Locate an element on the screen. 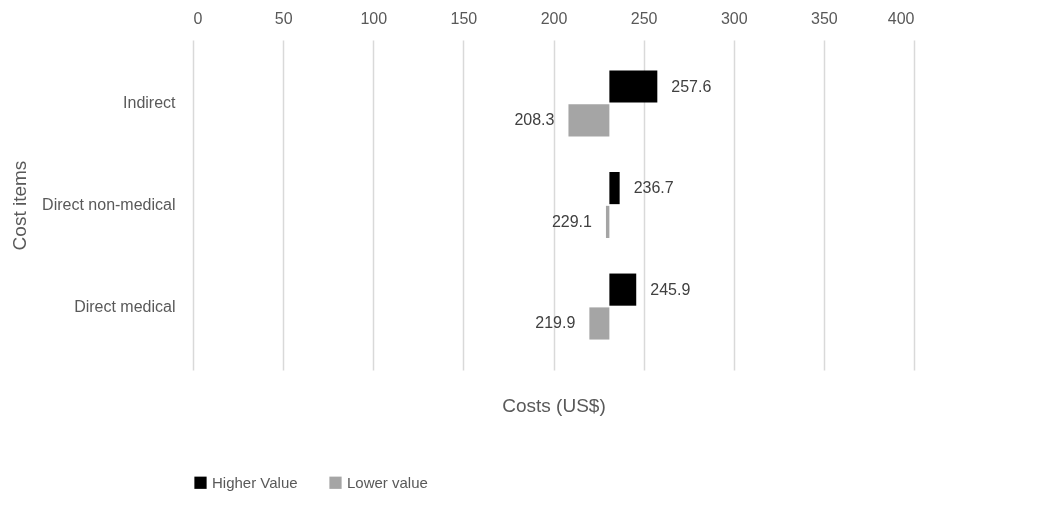 This screenshot has height=522, width=1047. y-tick-label: Direct medical is located at coordinates (125, 306).